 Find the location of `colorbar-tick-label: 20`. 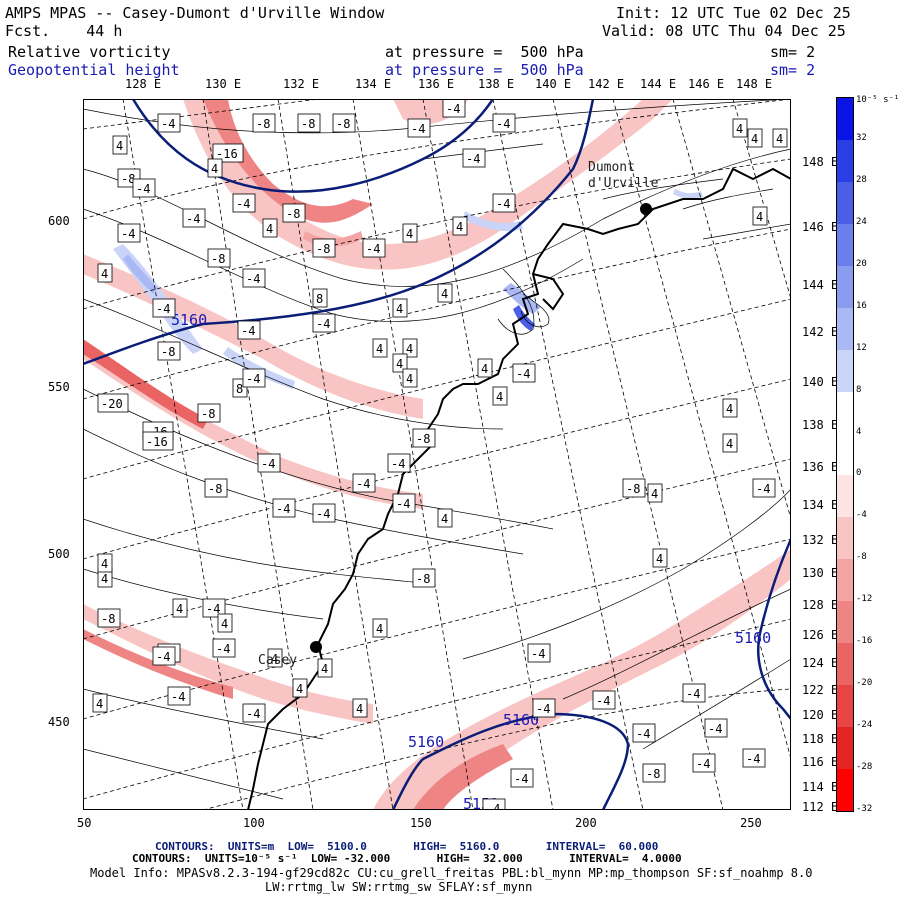

colorbar-tick-label: 20 is located at coordinates (861, 263).